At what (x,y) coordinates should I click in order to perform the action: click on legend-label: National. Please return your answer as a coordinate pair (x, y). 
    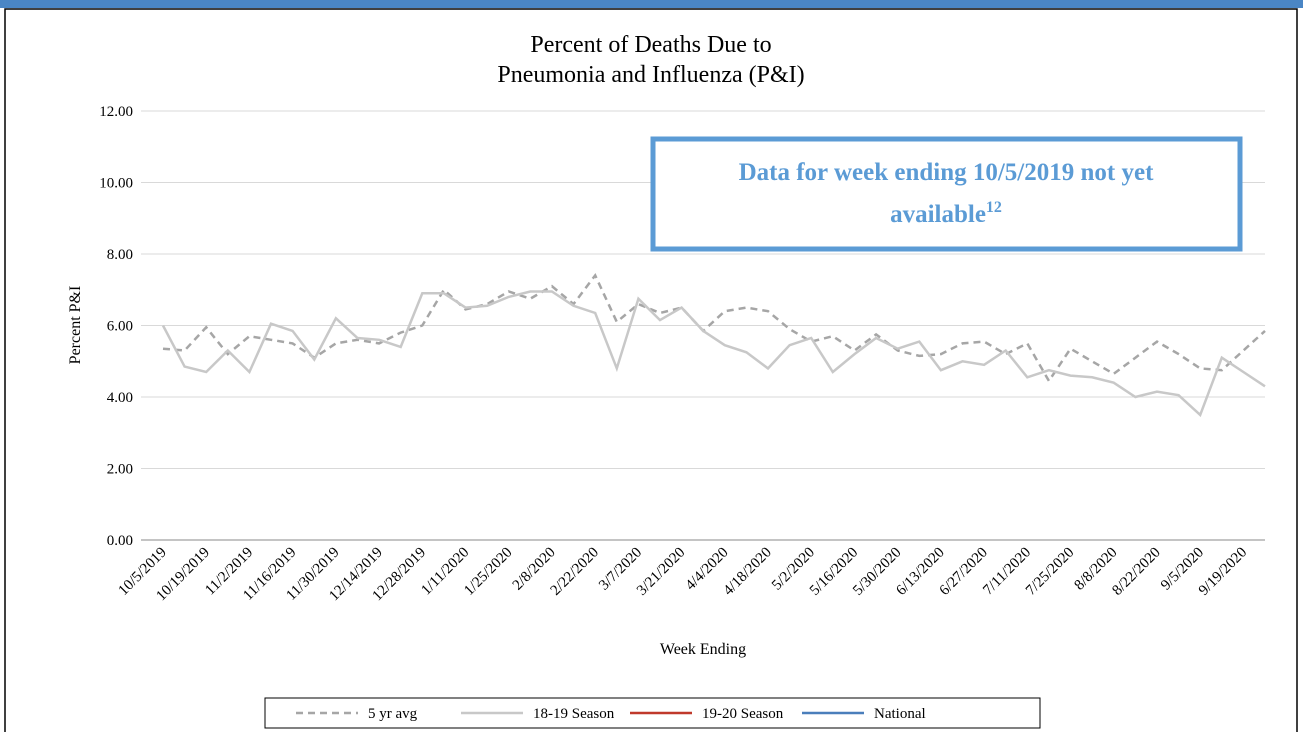
    Looking at the image, I should click on (900, 714).